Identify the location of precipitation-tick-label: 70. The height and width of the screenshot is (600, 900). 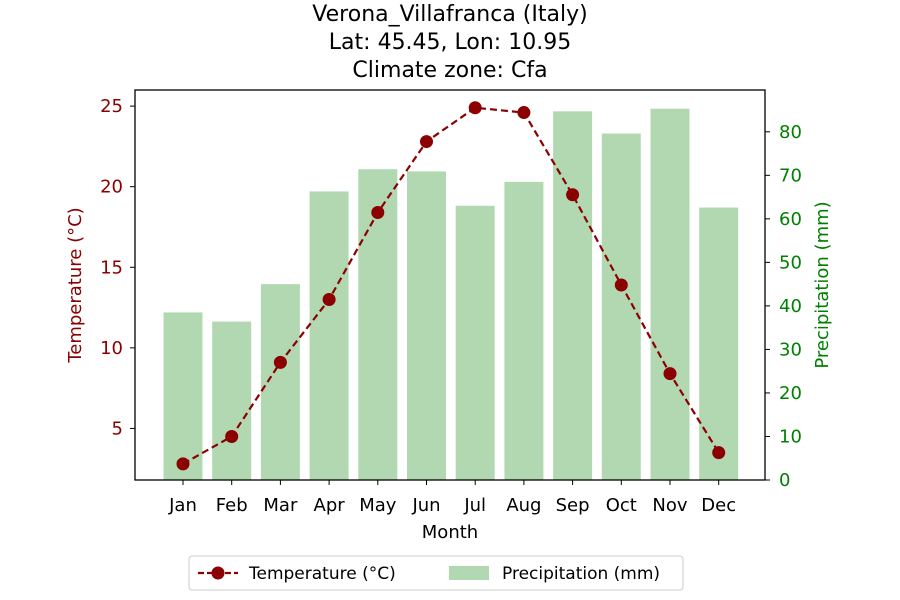
(790, 175).